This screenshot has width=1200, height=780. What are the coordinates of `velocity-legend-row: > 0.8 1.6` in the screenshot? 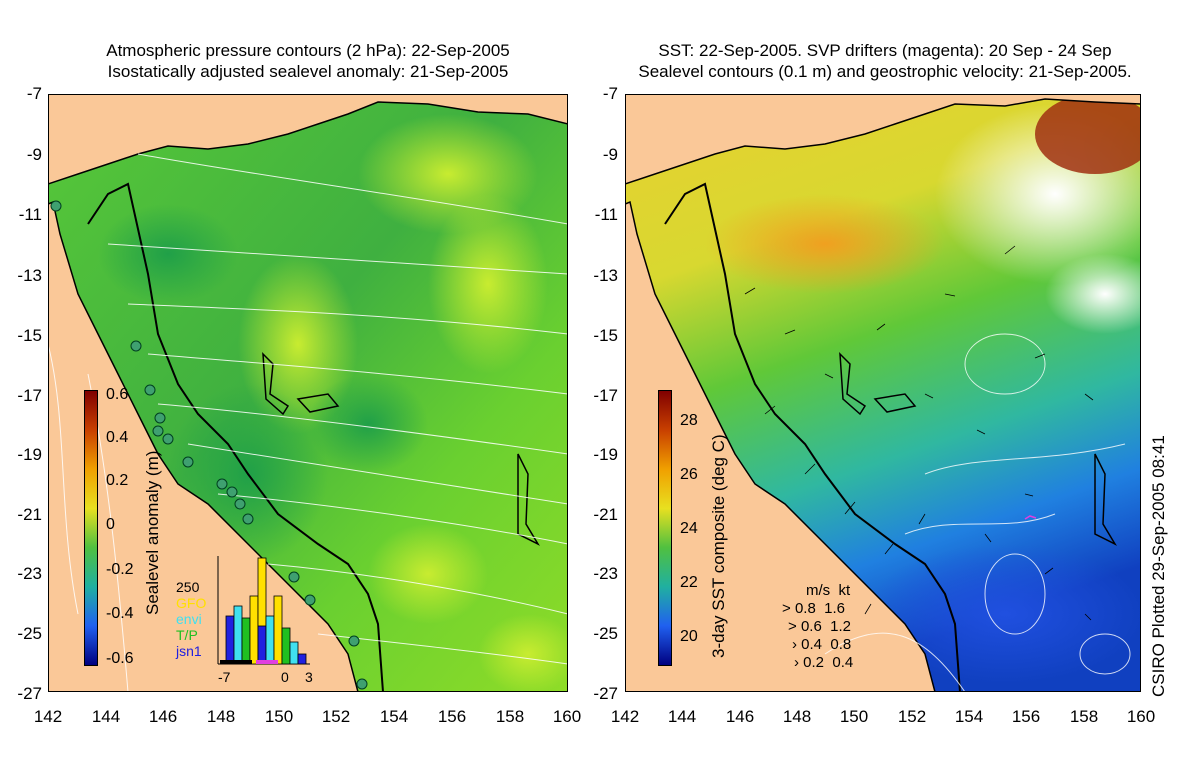 It's located at (813, 608).